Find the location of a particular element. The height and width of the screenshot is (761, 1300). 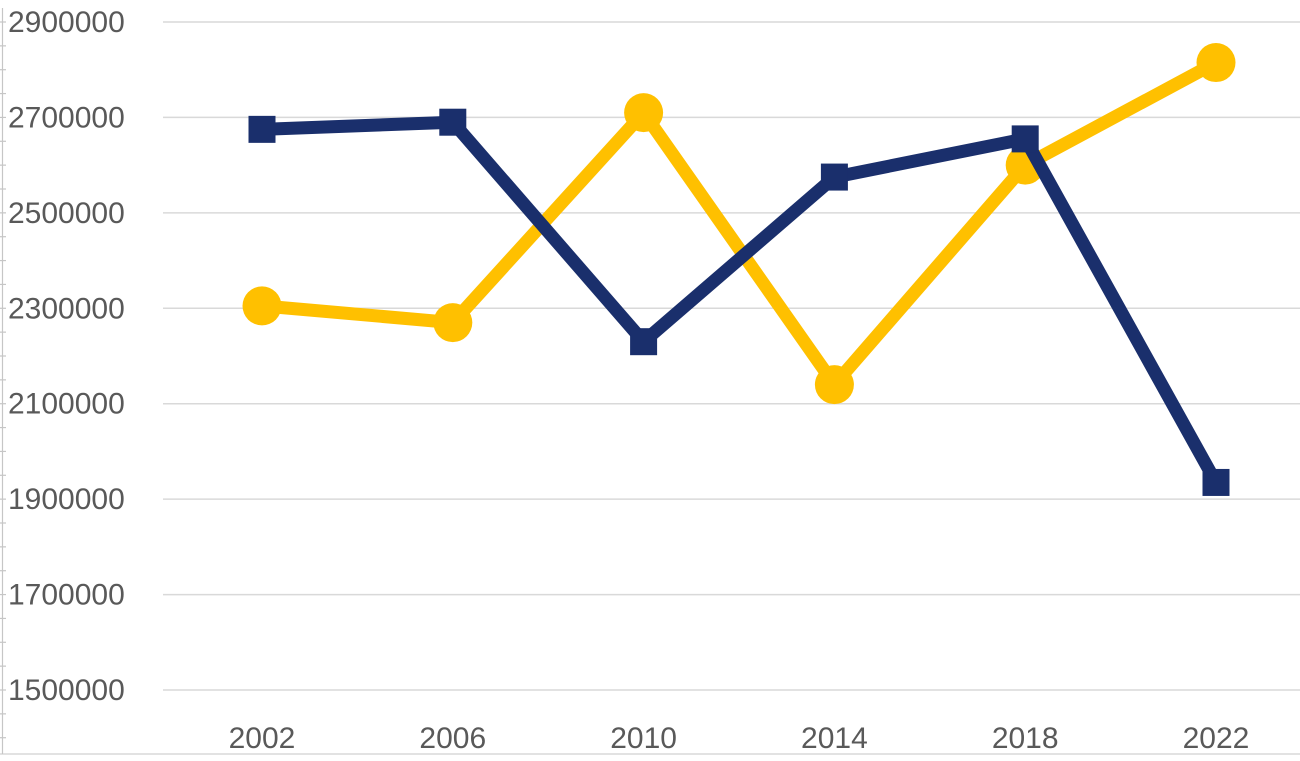

y-axis-tick-label: 1500000 is located at coordinates (66, 690).